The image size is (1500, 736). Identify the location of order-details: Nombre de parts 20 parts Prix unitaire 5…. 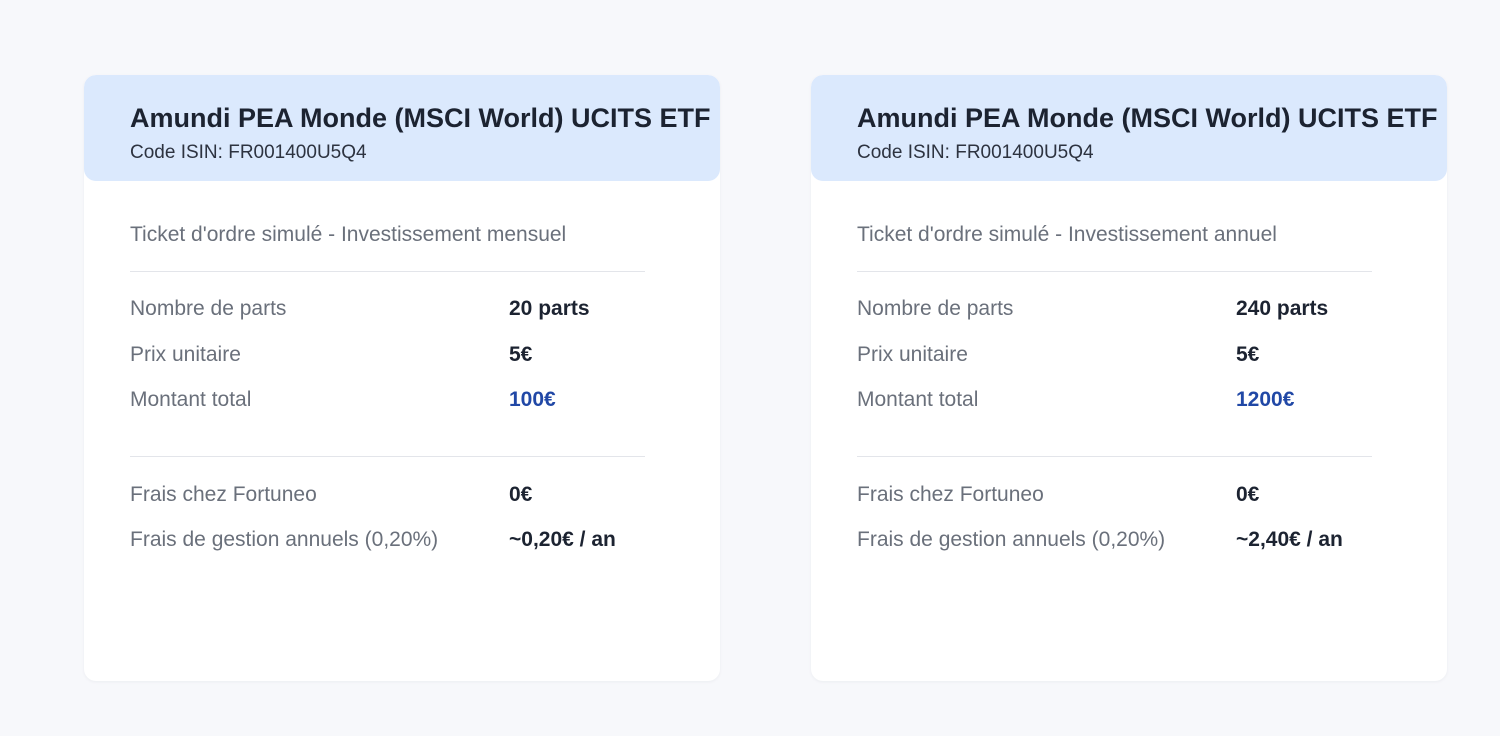
(425, 364).